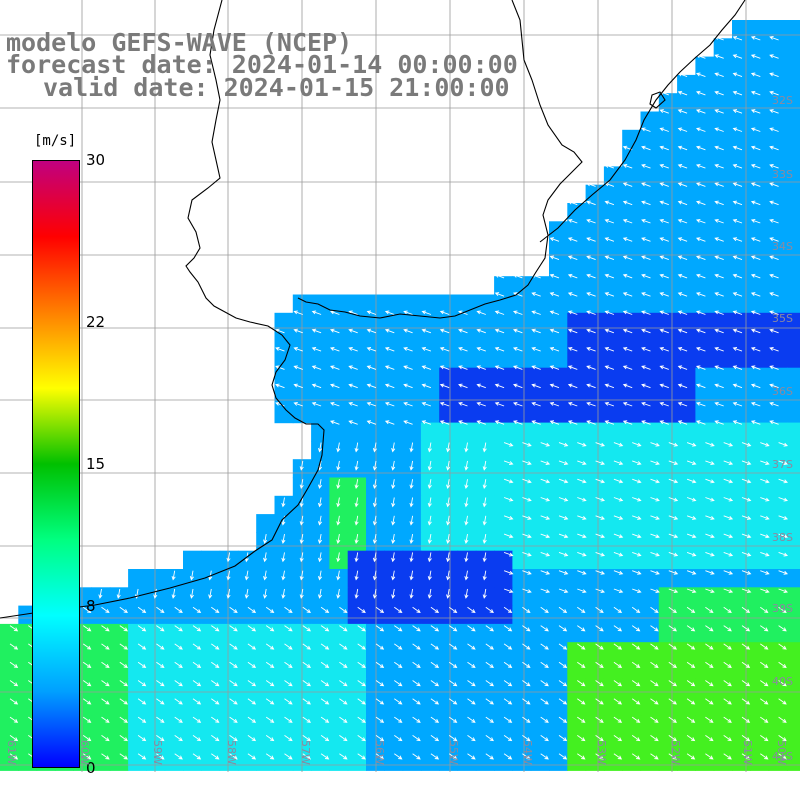  I want to click on latitude-label: 33S, so click(782, 174).